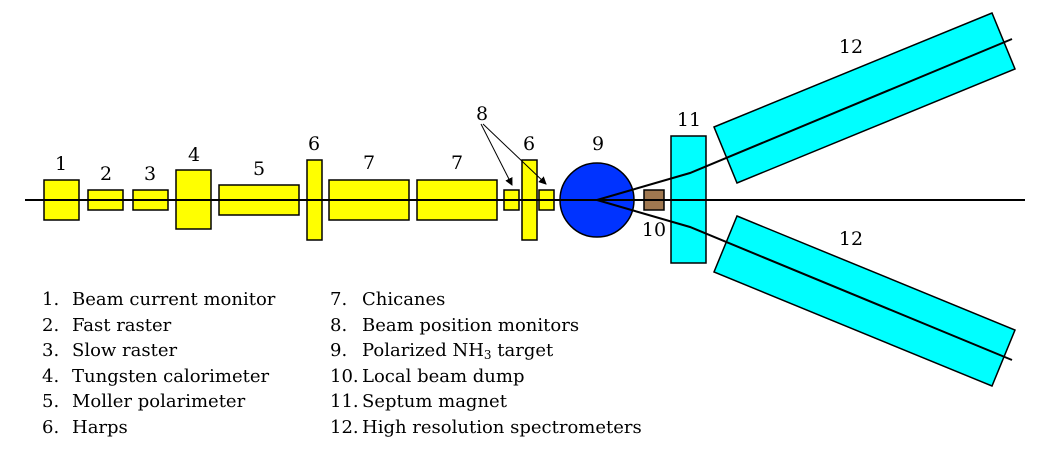 This screenshot has width=1050, height=475. I want to click on legend-text: Beam position monitors, so click(471, 325).